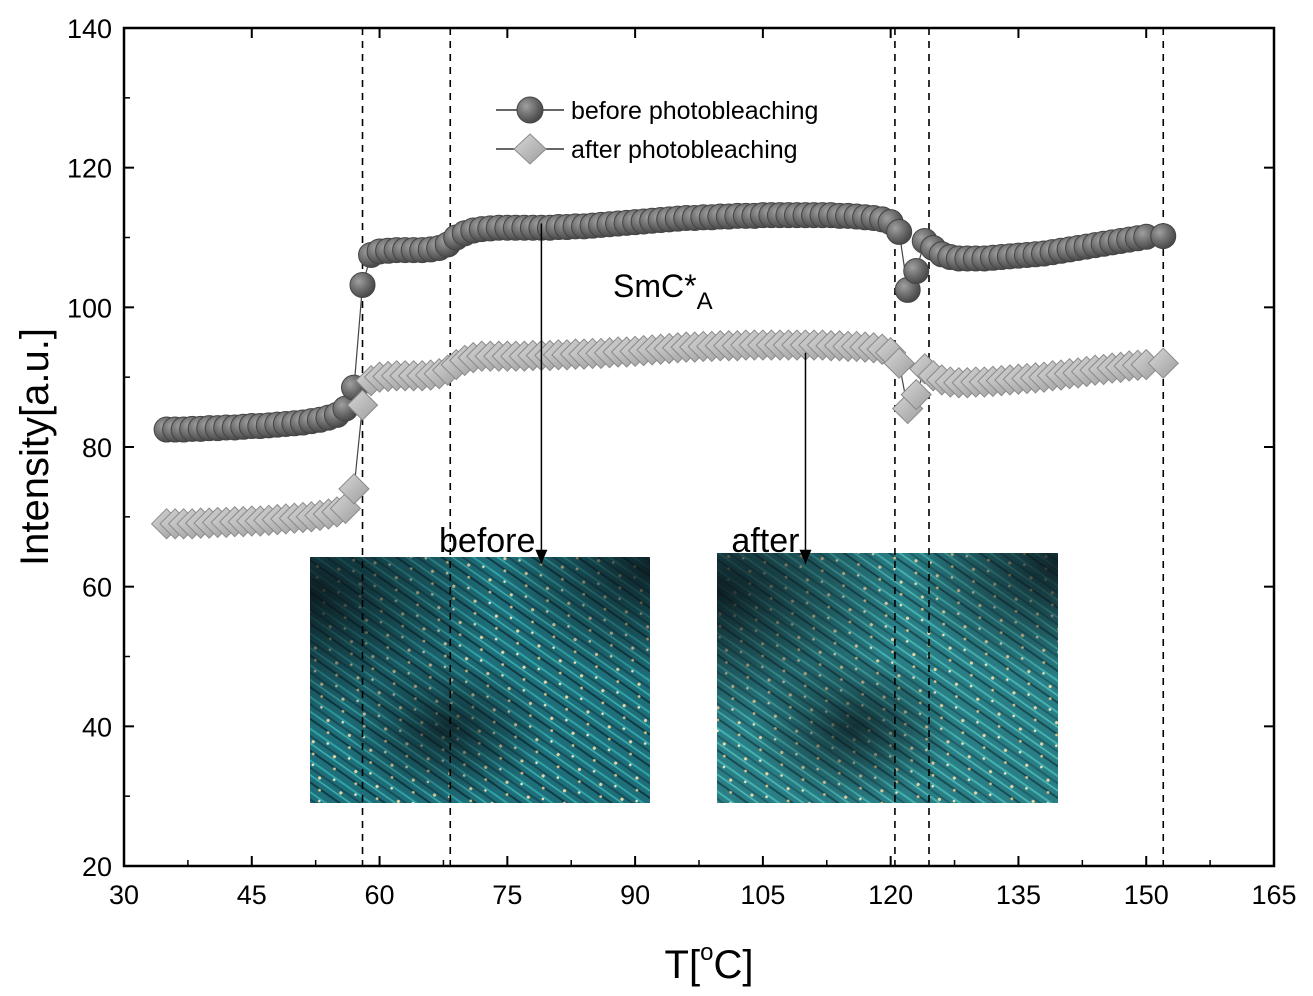  Describe the element at coordinates (35, 447) in the screenshot. I see `y-axis-title: Intensity[a.u.]` at that location.